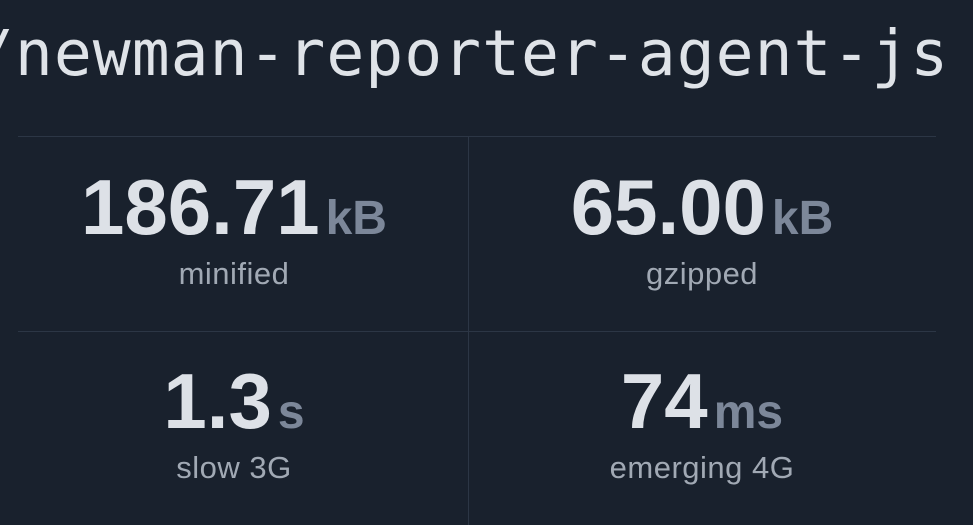  What do you see at coordinates (234, 467) in the screenshot?
I see `stat-label: slow 3G` at bounding box center [234, 467].